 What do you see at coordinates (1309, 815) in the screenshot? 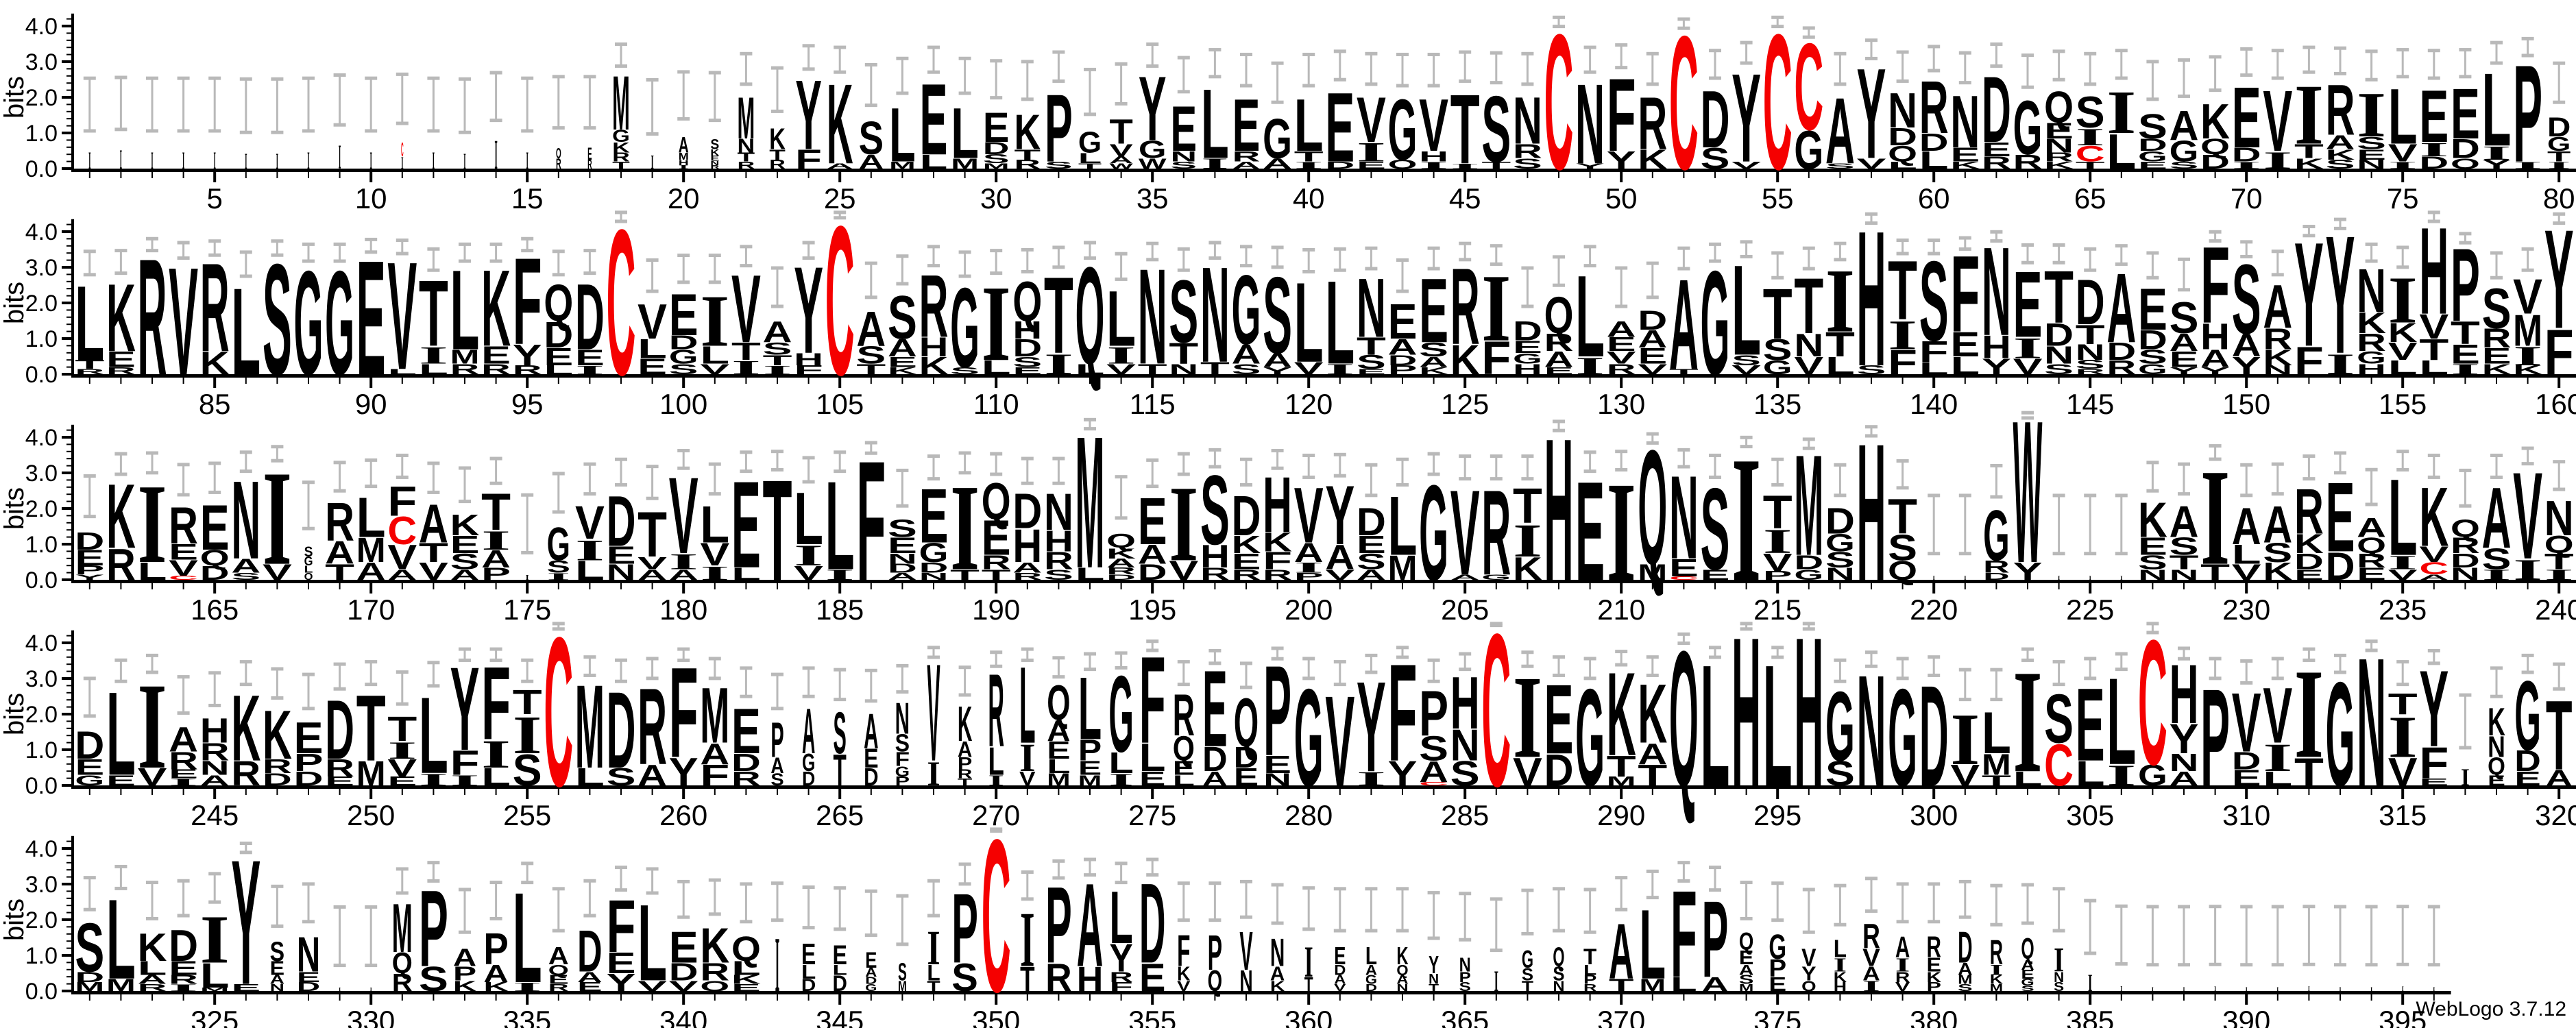
I see `x-tick-label: 280` at bounding box center [1309, 815].